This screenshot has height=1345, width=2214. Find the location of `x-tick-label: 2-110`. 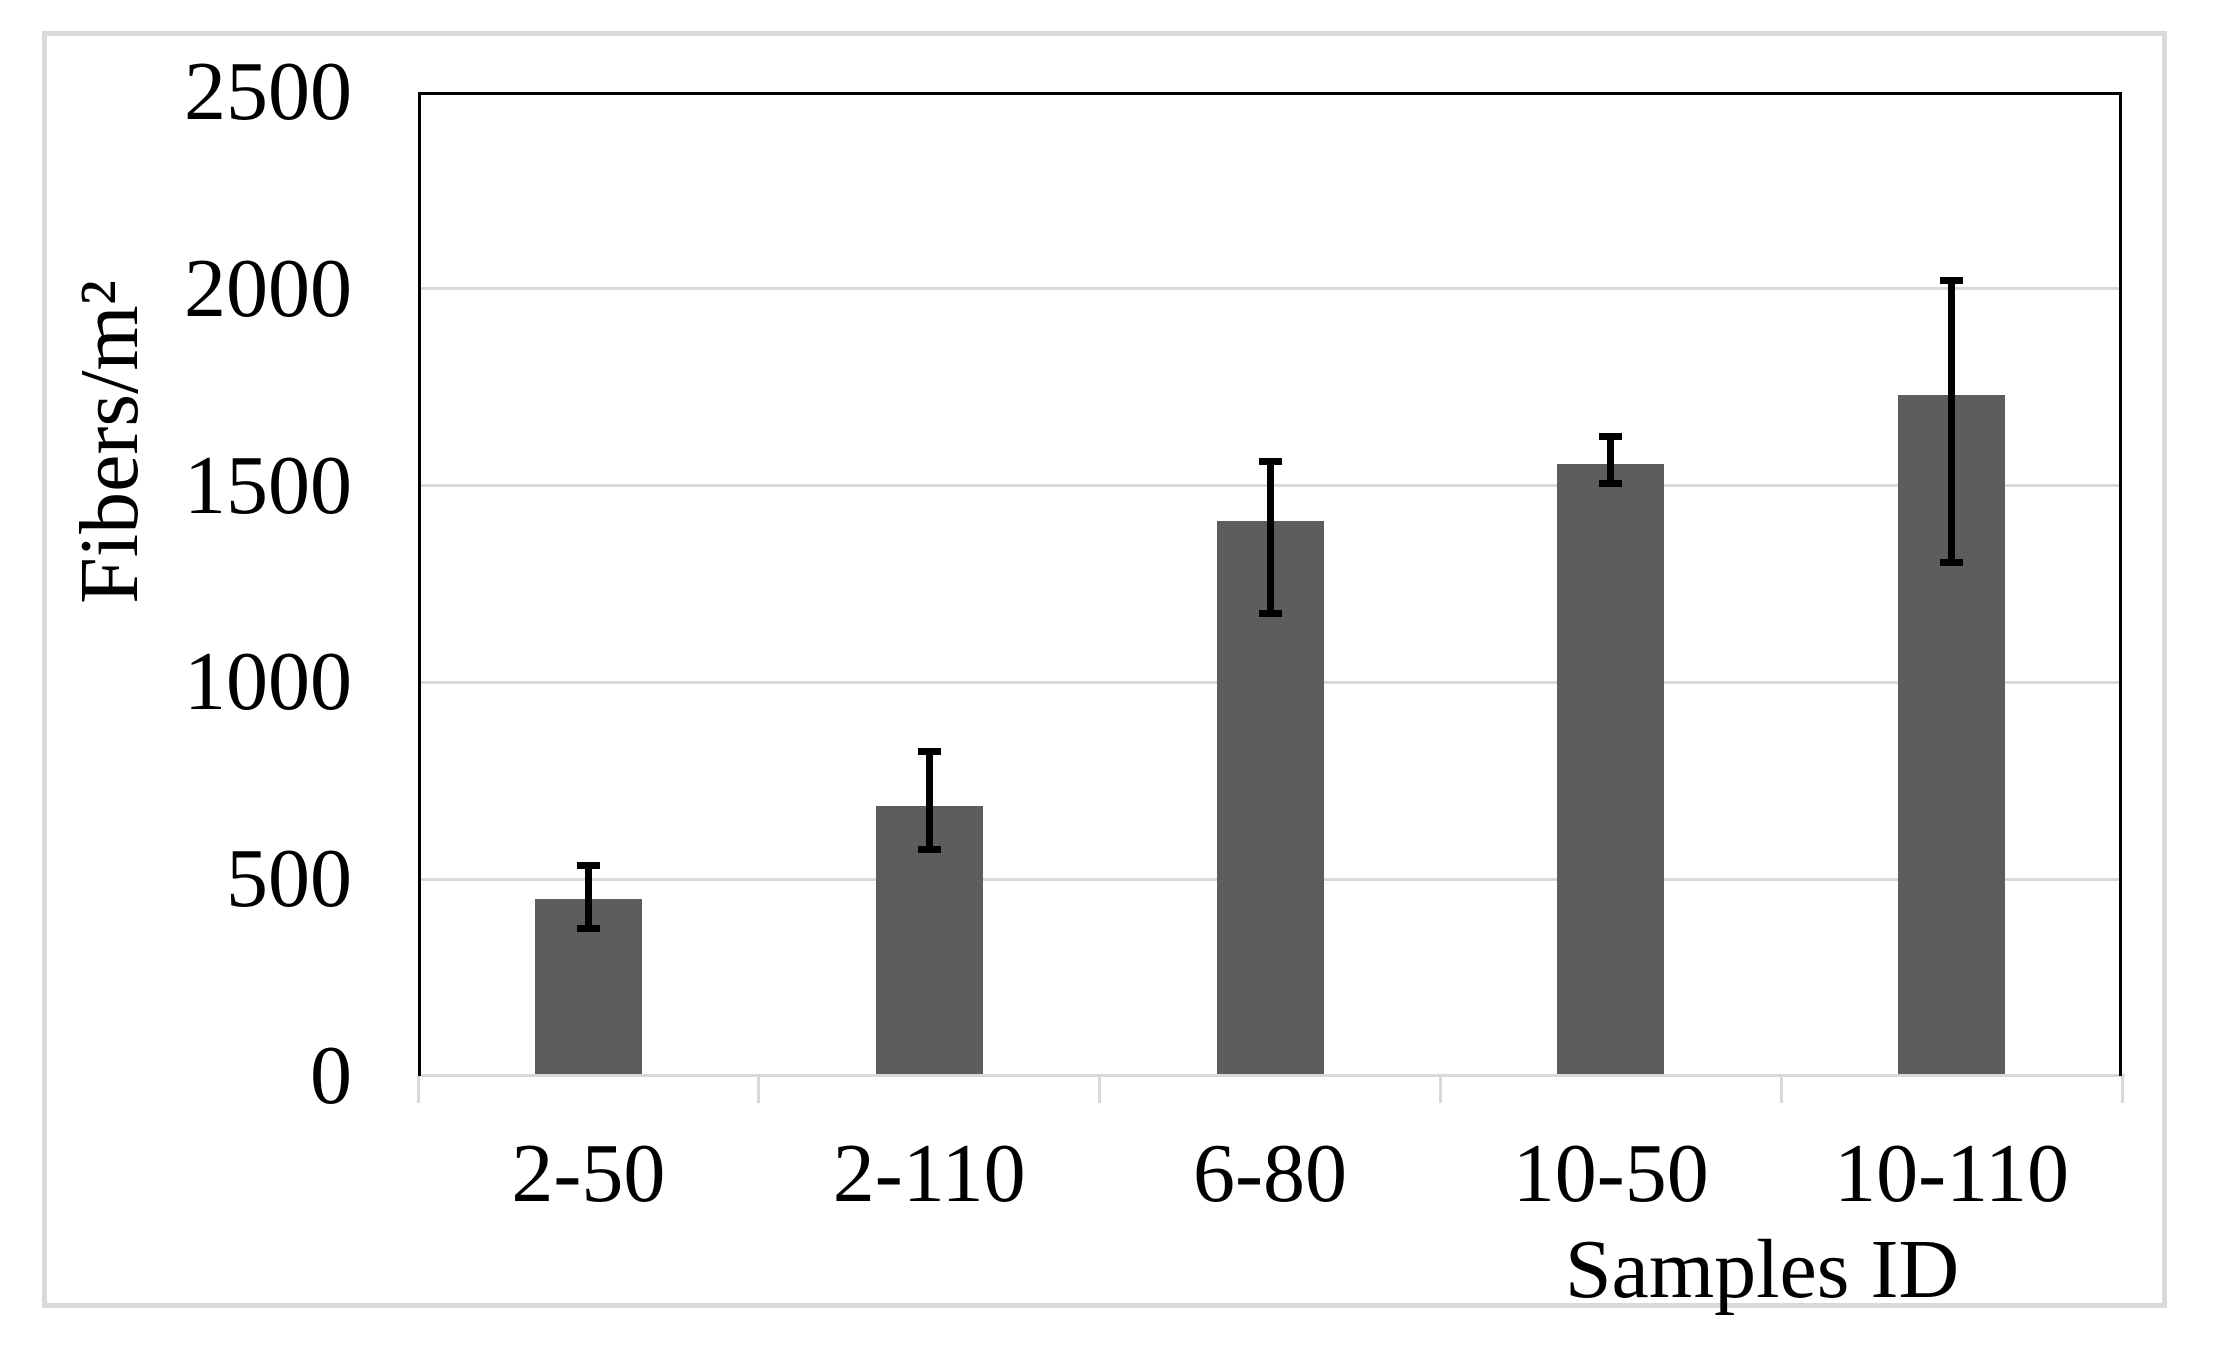

x-tick-label: 2-110 is located at coordinates (929, 1173).